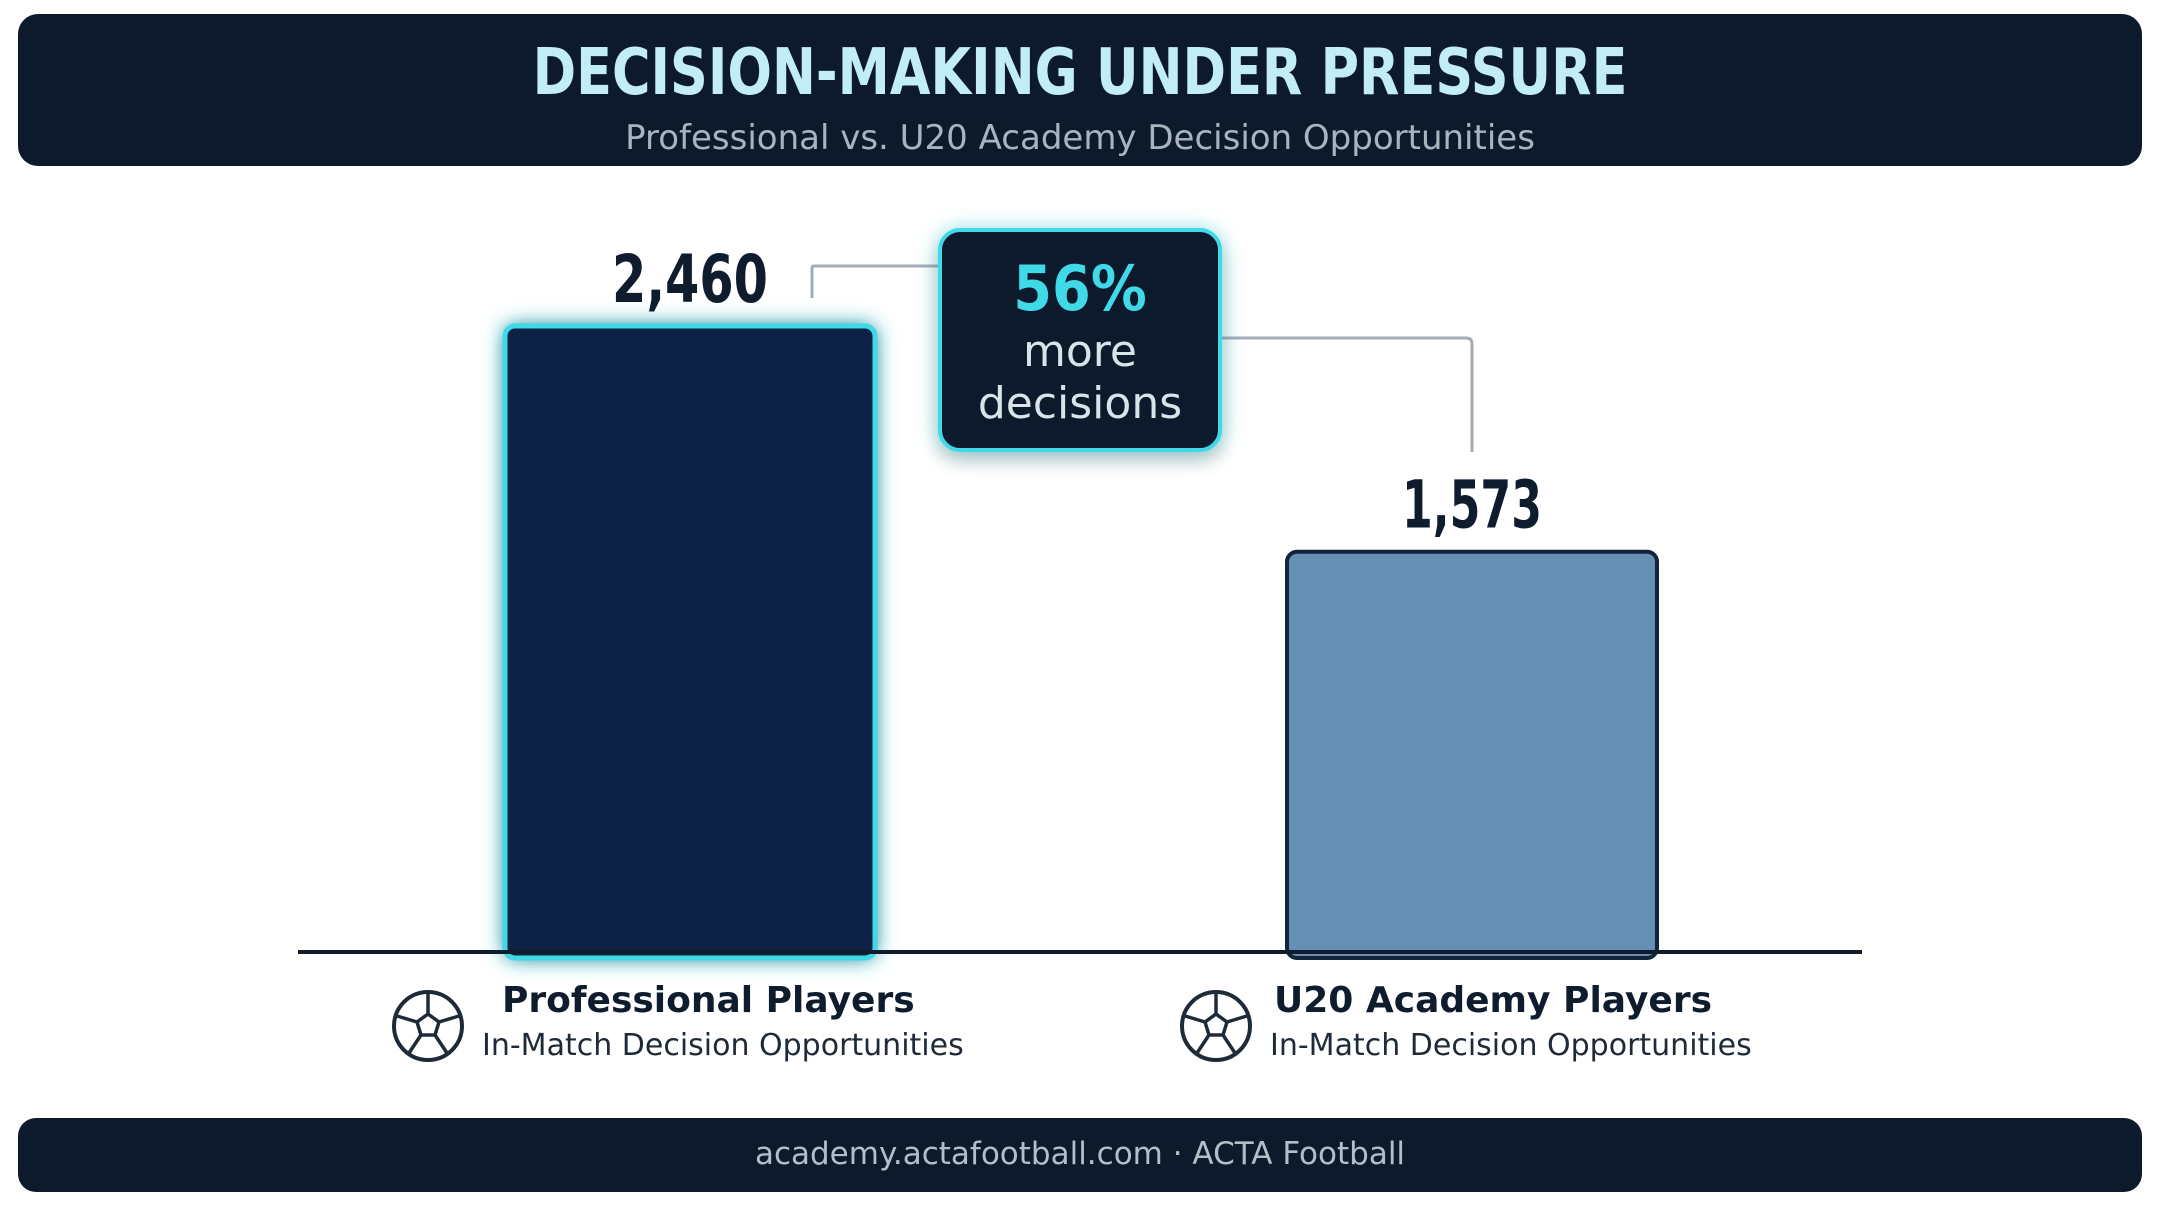 The width and height of the screenshot is (2160, 1206). I want to click on bar-professional, so click(690, 642).